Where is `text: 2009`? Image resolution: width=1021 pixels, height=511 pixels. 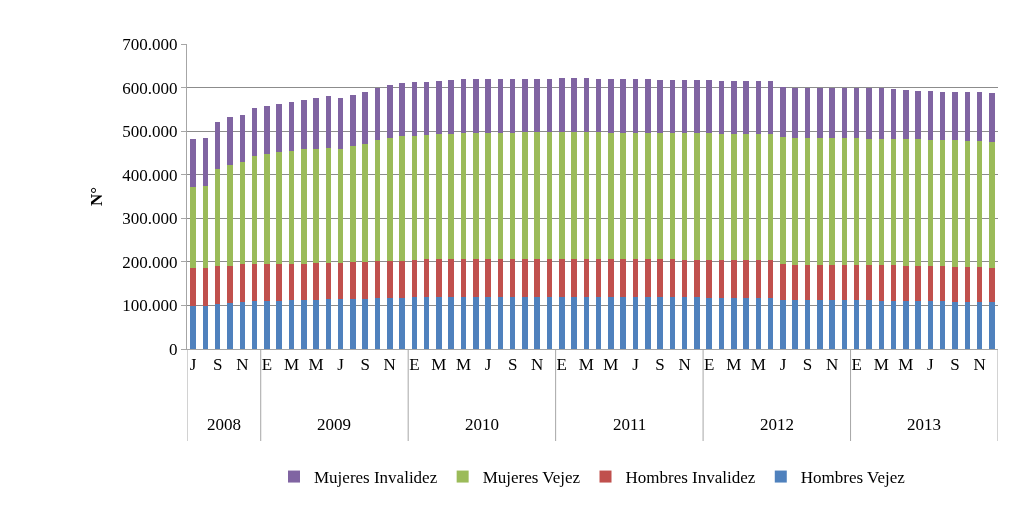 text: 2009 is located at coordinates (334, 424).